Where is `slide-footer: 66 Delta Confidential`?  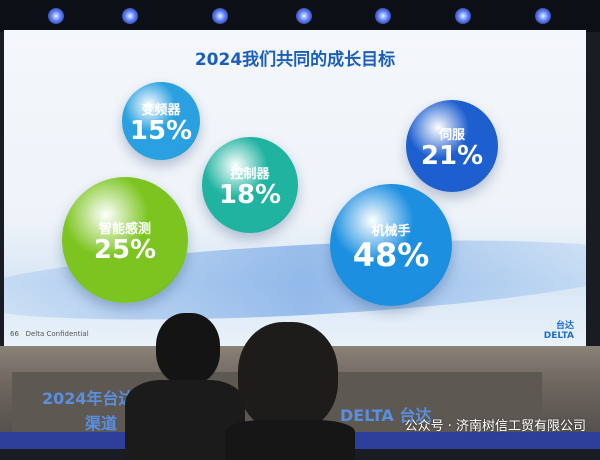 slide-footer: 66 Delta Confidential is located at coordinates (49, 334).